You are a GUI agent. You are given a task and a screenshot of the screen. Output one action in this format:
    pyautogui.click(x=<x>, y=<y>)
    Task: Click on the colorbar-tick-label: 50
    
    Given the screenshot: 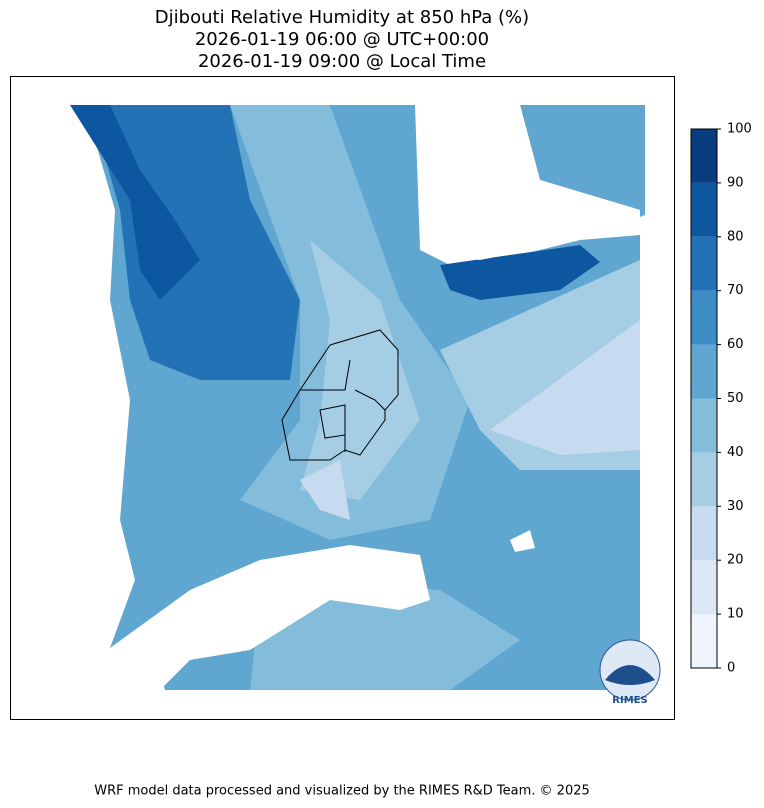 What is the action you would take?
    pyautogui.click(x=735, y=398)
    